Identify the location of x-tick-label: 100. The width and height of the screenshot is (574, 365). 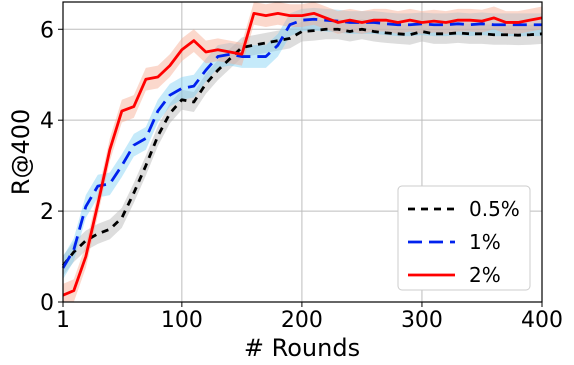
(182, 320).